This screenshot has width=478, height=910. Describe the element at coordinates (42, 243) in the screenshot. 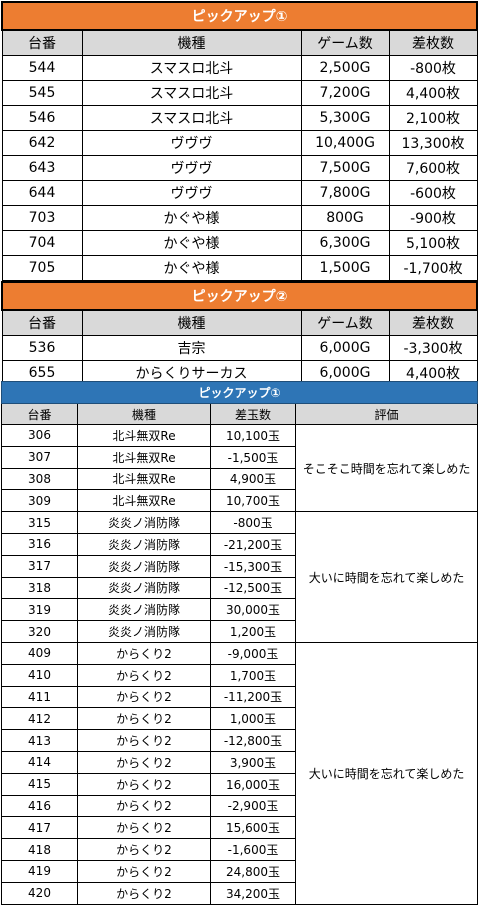

I see `machine-number-cell: 704` at that location.